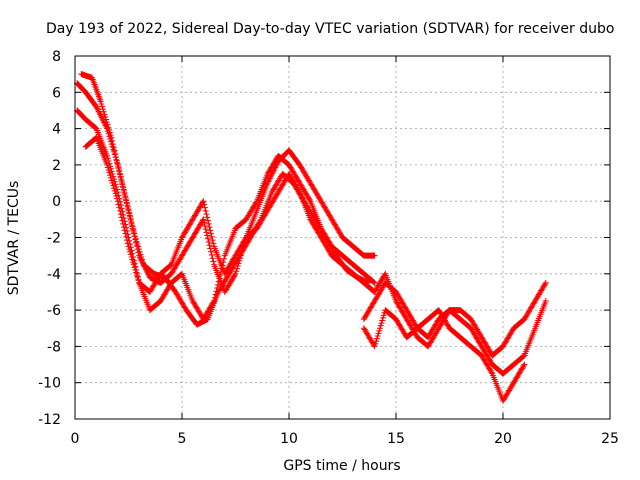 Image resolution: width=640 pixels, height=480 pixels. What do you see at coordinates (182, 439) in the screenshot?
I see `x-tick-label: 5` at bounding box center [182, 439].